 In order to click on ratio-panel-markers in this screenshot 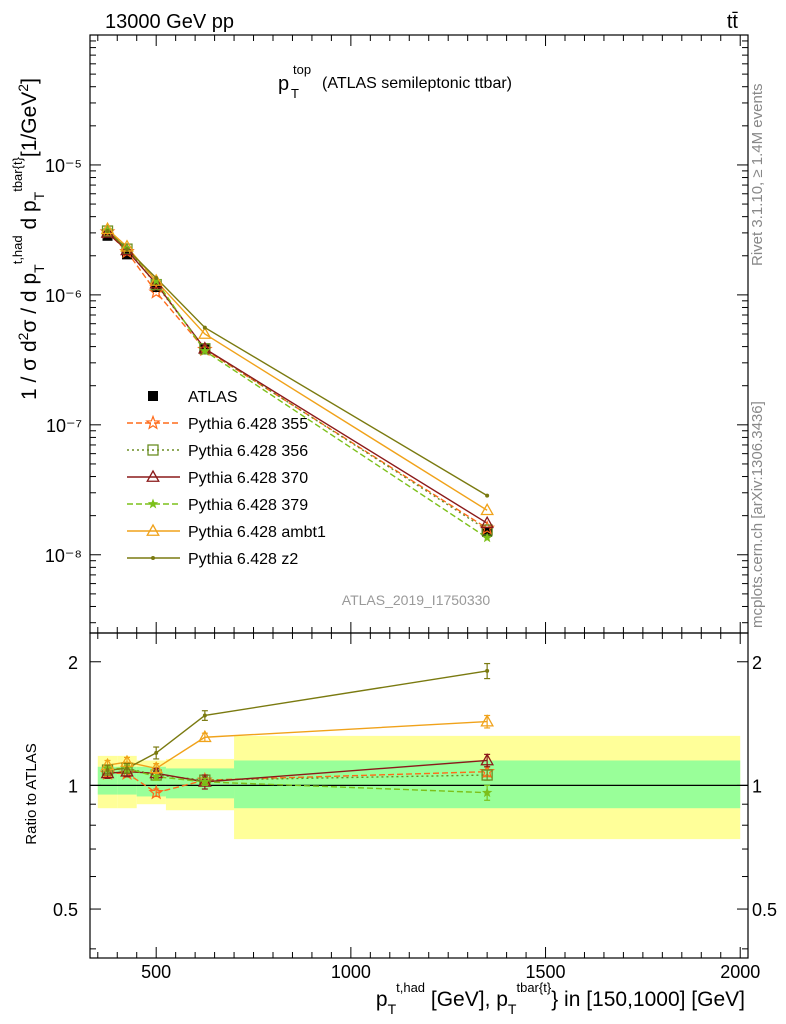, I will do `click(297, 731)`.